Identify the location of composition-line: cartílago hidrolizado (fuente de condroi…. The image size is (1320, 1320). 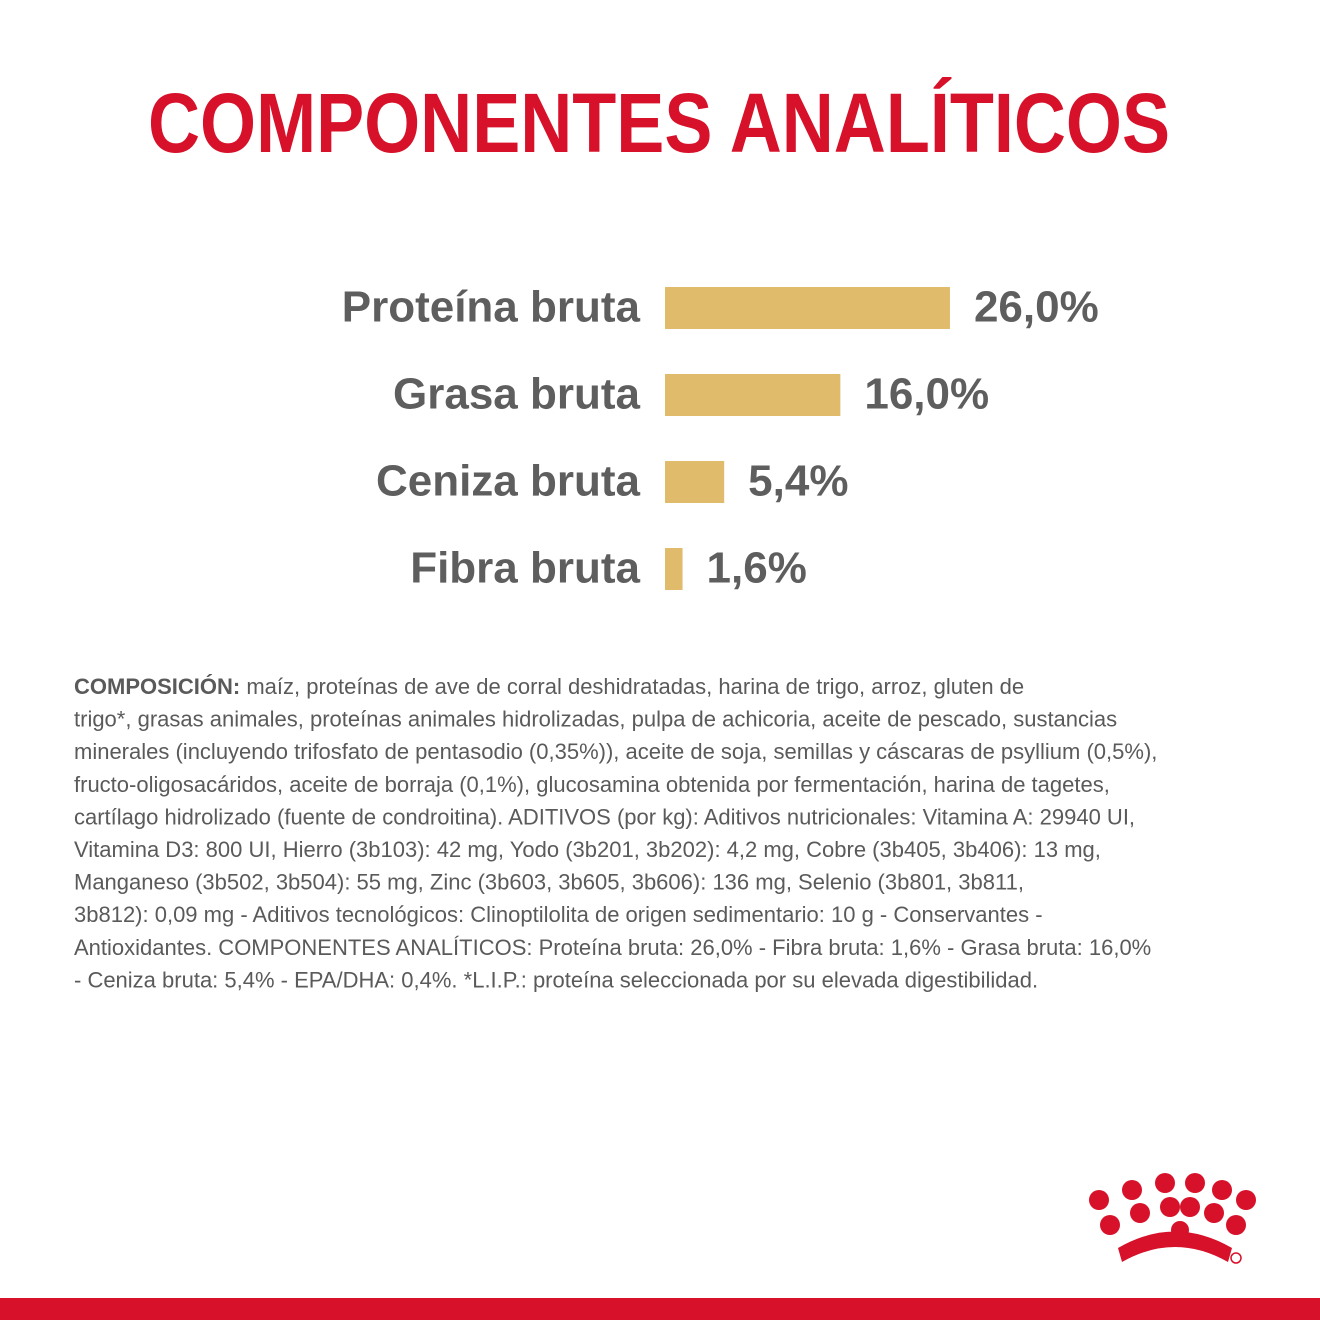
(604, 816).